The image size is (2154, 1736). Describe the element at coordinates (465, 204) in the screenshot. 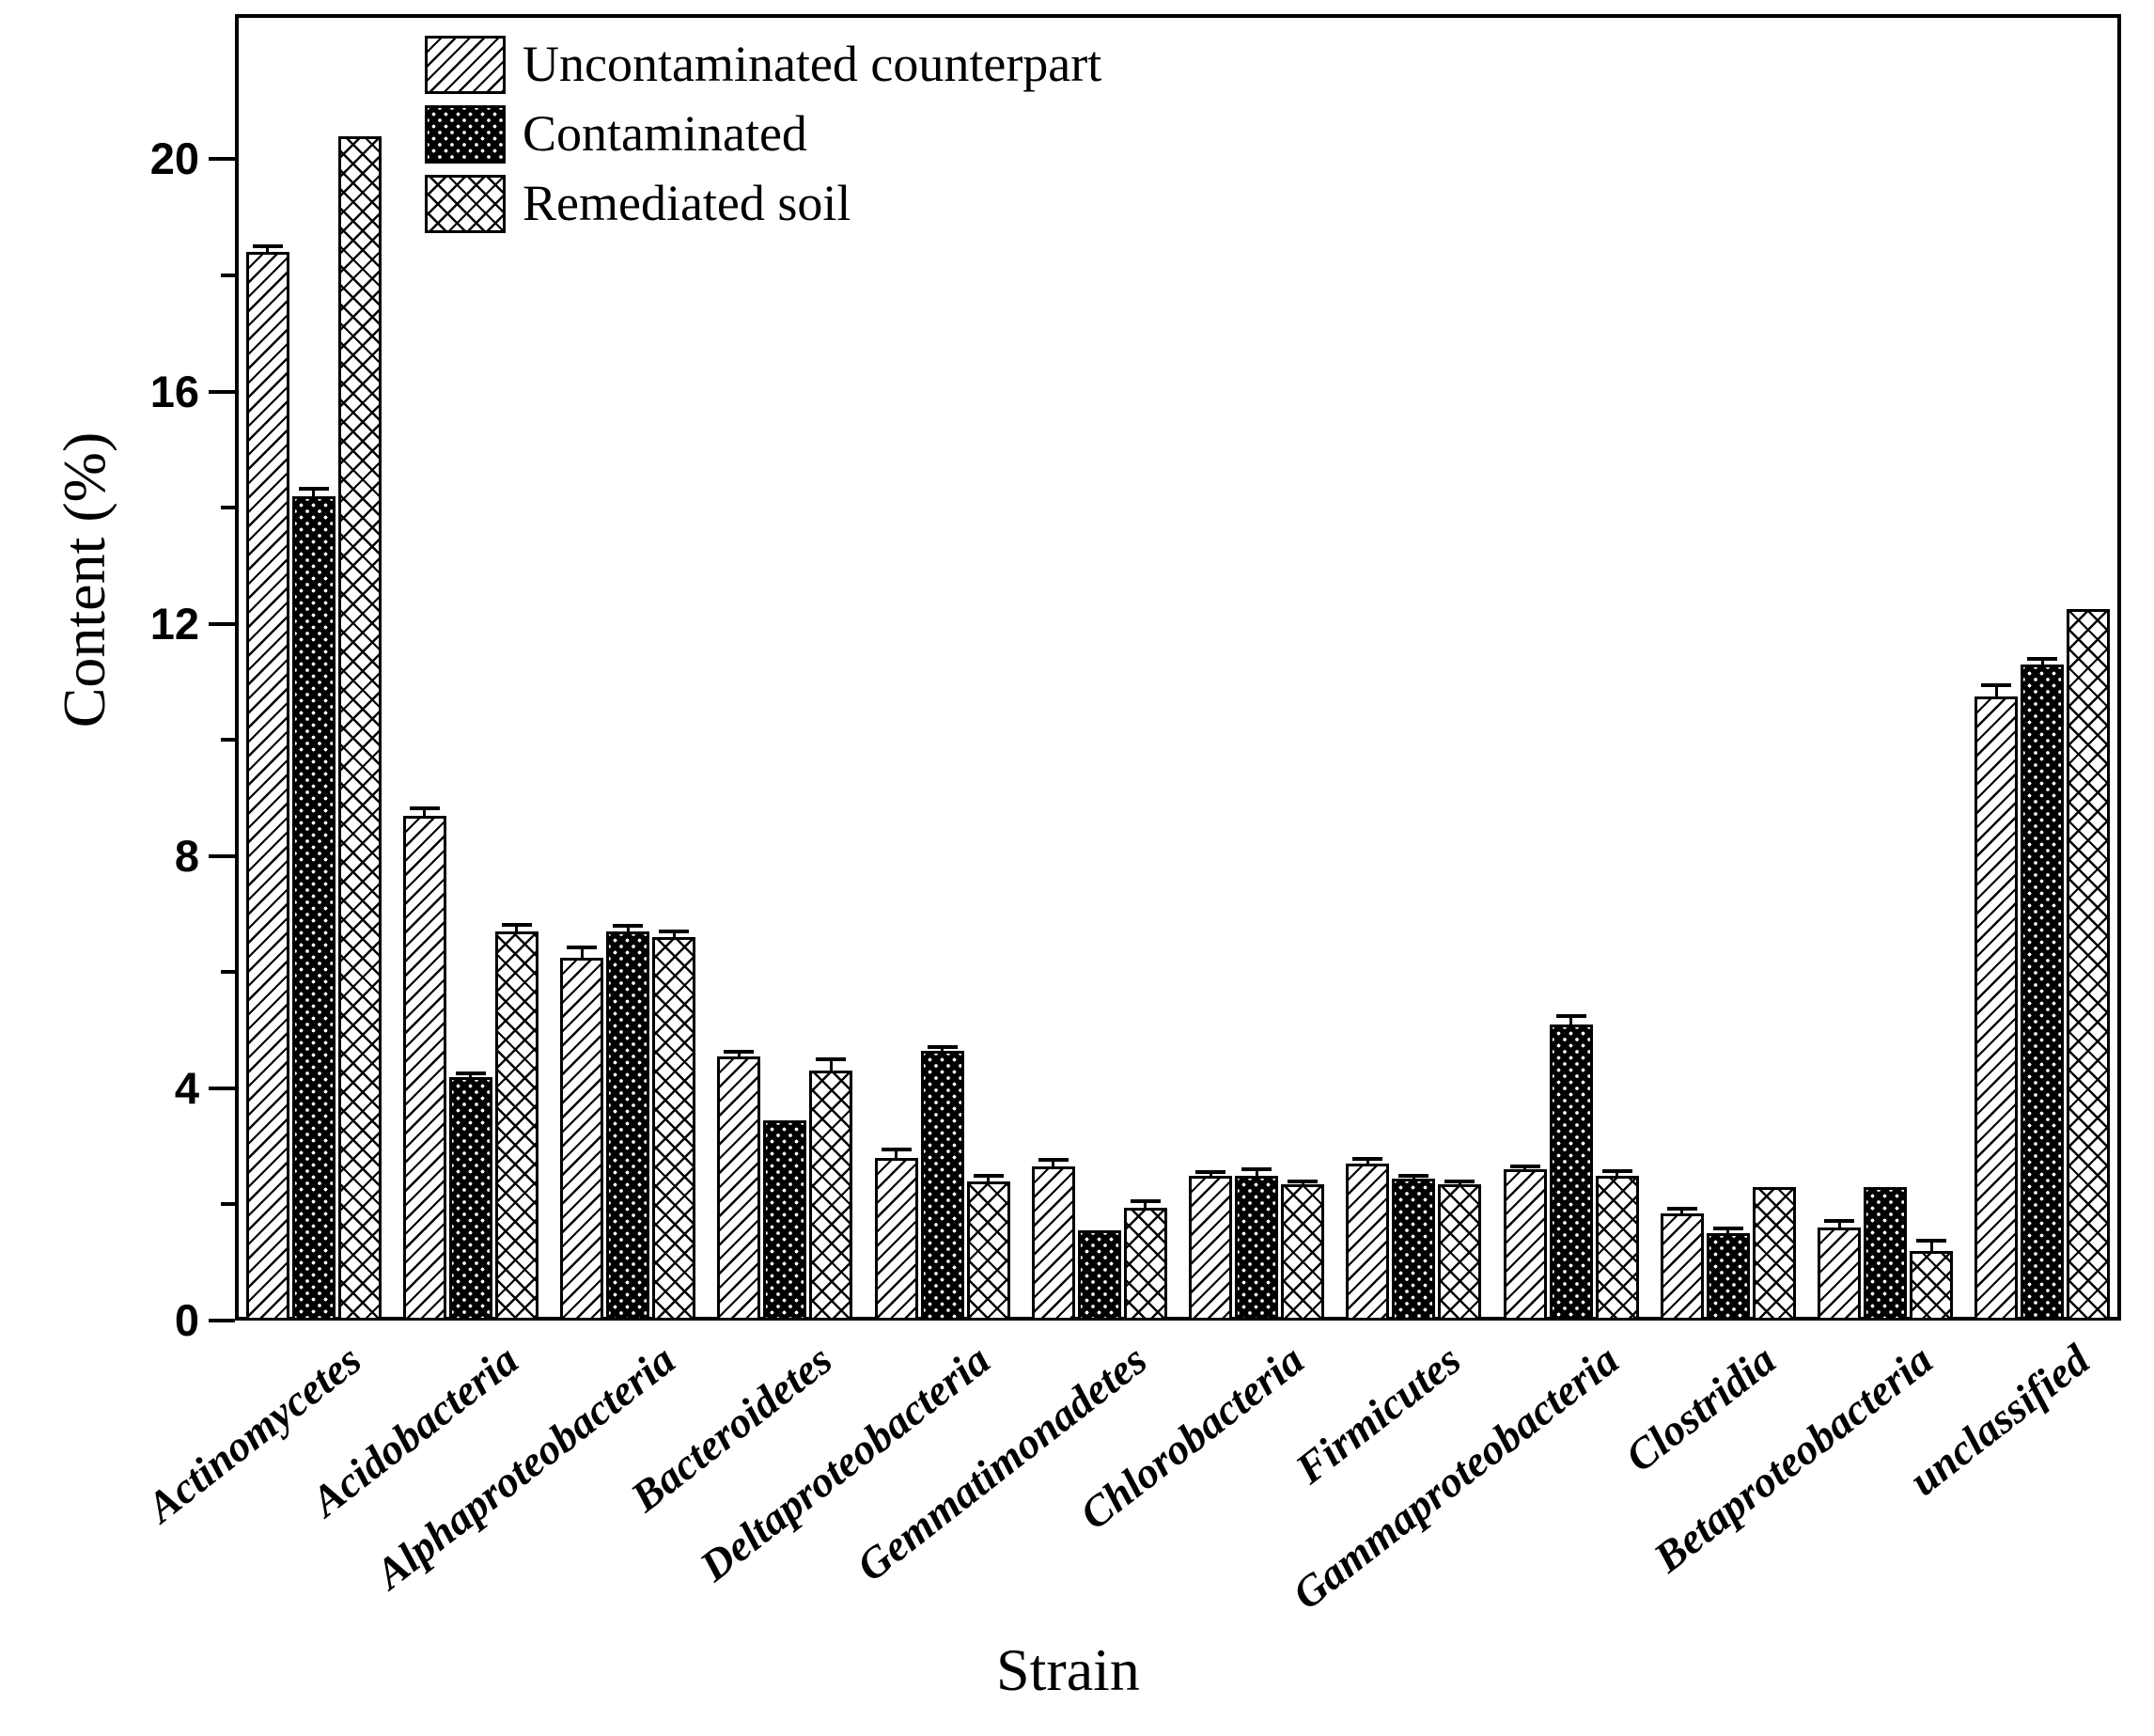

I see `crosshatch-swatch` at that location.